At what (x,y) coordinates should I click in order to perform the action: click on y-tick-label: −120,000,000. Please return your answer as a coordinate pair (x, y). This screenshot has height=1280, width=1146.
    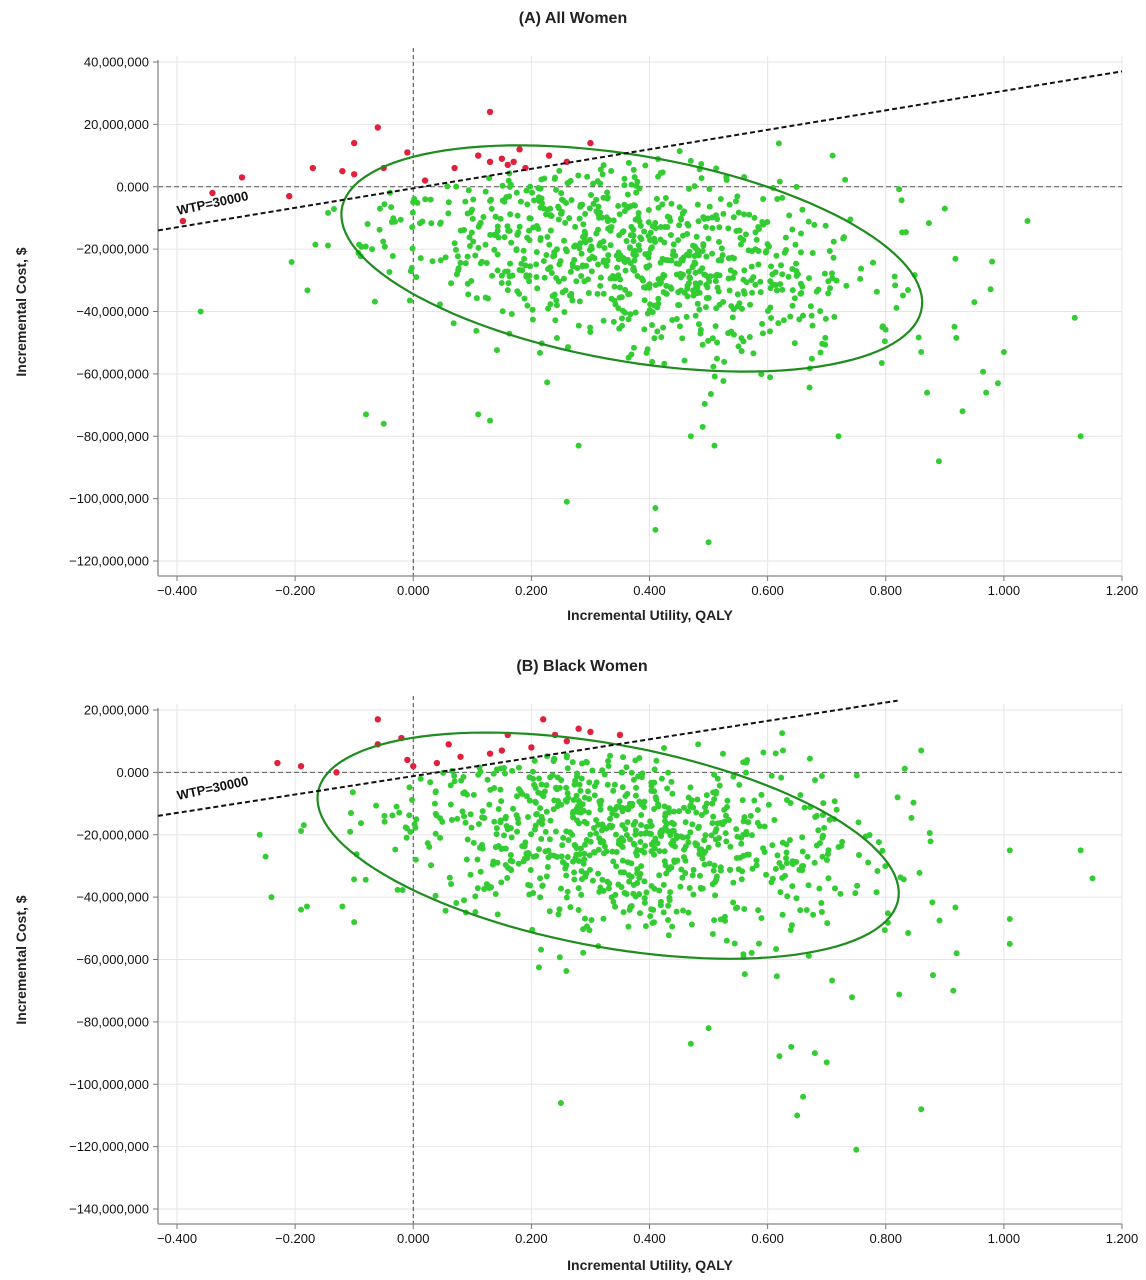
    Looking at the image, I should click on (109, 1146).